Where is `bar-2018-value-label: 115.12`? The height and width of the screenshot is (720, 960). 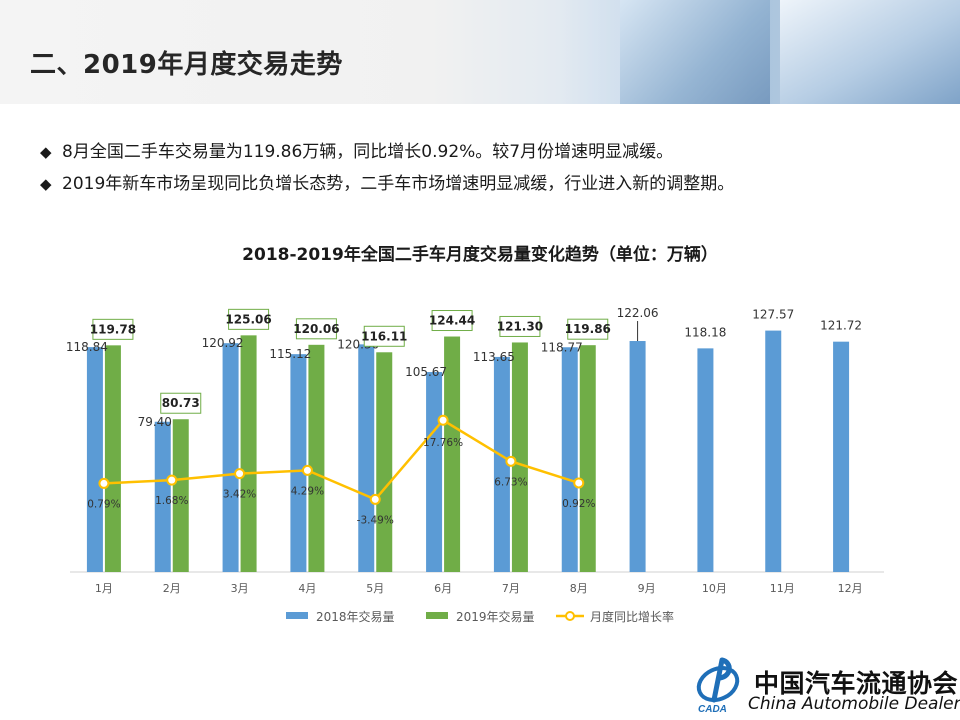
bar-2018-value-label: 115.12 is located at coordinates (290, 354).